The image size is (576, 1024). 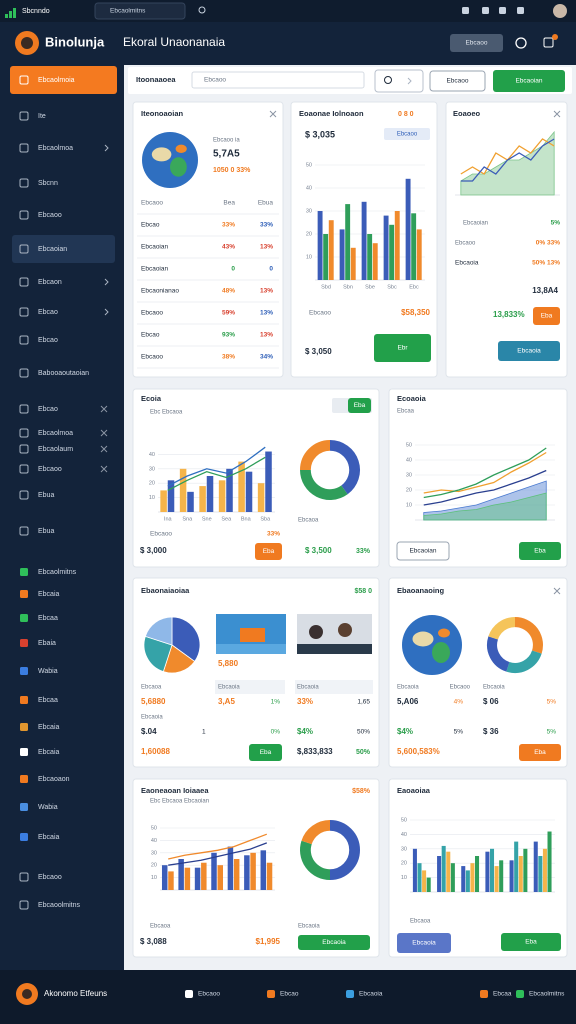 What do you see at coordinates (54, 779) in the screenshot?
I see `nav-label: Ebcaoaon` at bounding box center [54, 779].